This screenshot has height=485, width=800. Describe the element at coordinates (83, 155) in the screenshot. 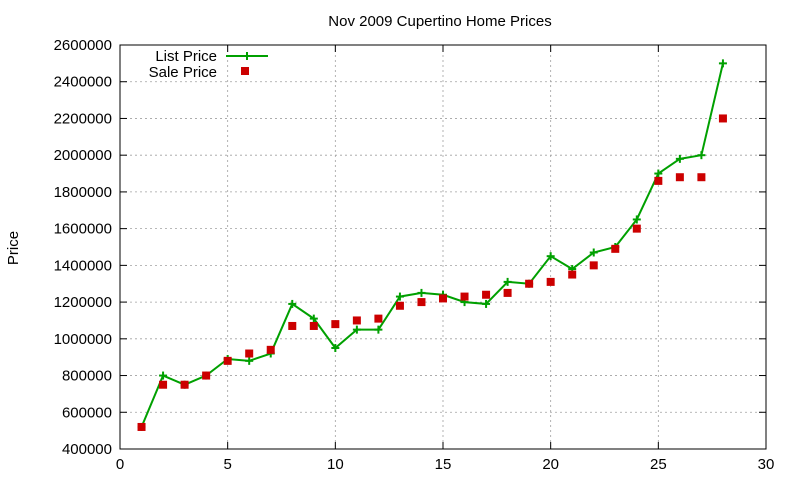

I see `y-tick-label: 2000000` at that location.